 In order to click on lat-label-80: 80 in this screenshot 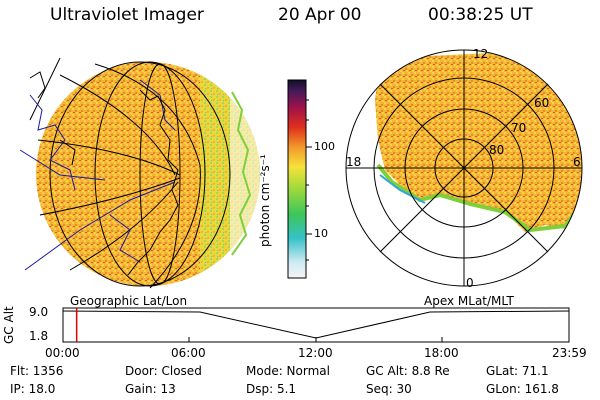, I will do `click(497, 150)`.